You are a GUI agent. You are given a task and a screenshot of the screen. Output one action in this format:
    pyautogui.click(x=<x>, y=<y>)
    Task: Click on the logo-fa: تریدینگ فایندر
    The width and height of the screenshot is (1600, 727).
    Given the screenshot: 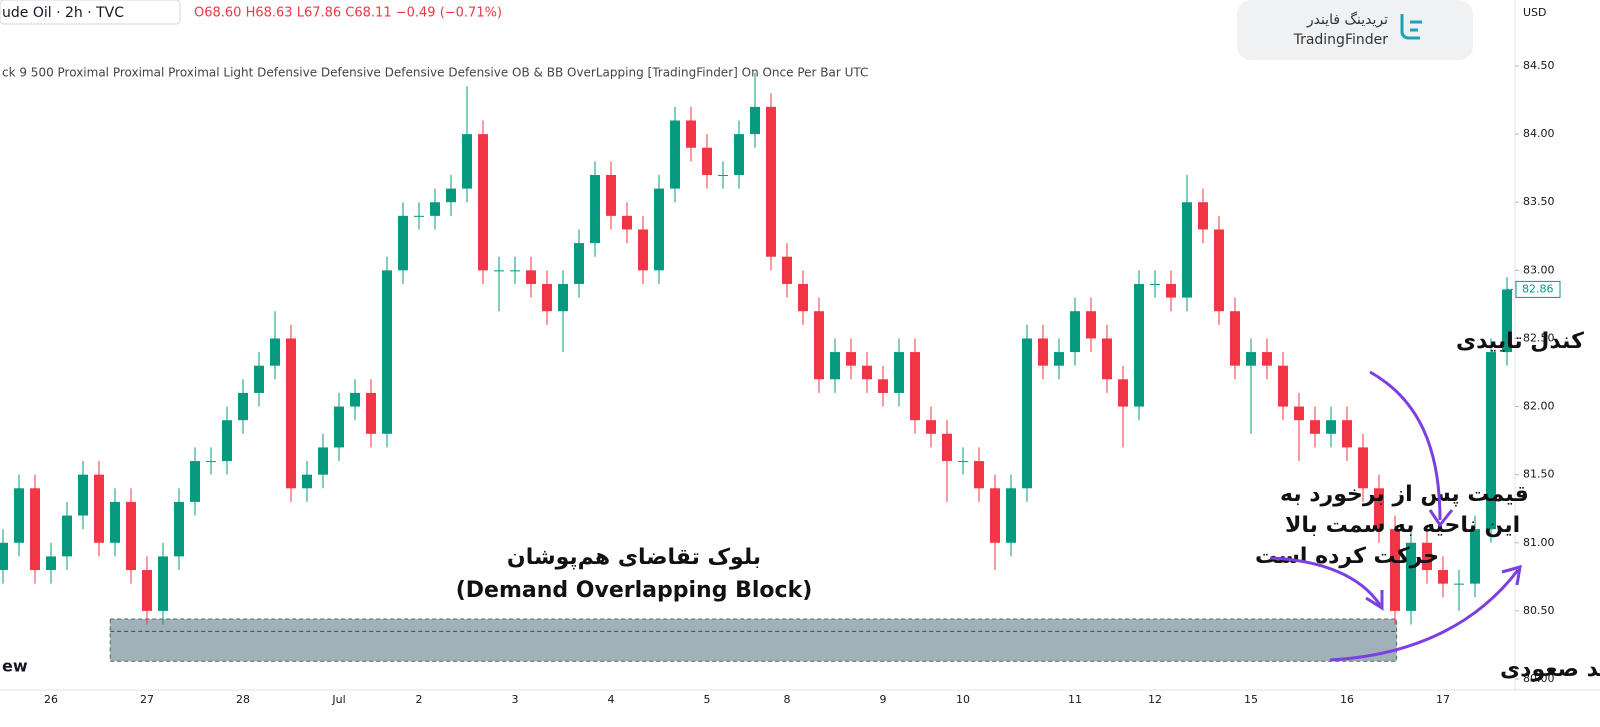 What is the action you would take?
    pyautogui.click(x=1347, y=19)
    